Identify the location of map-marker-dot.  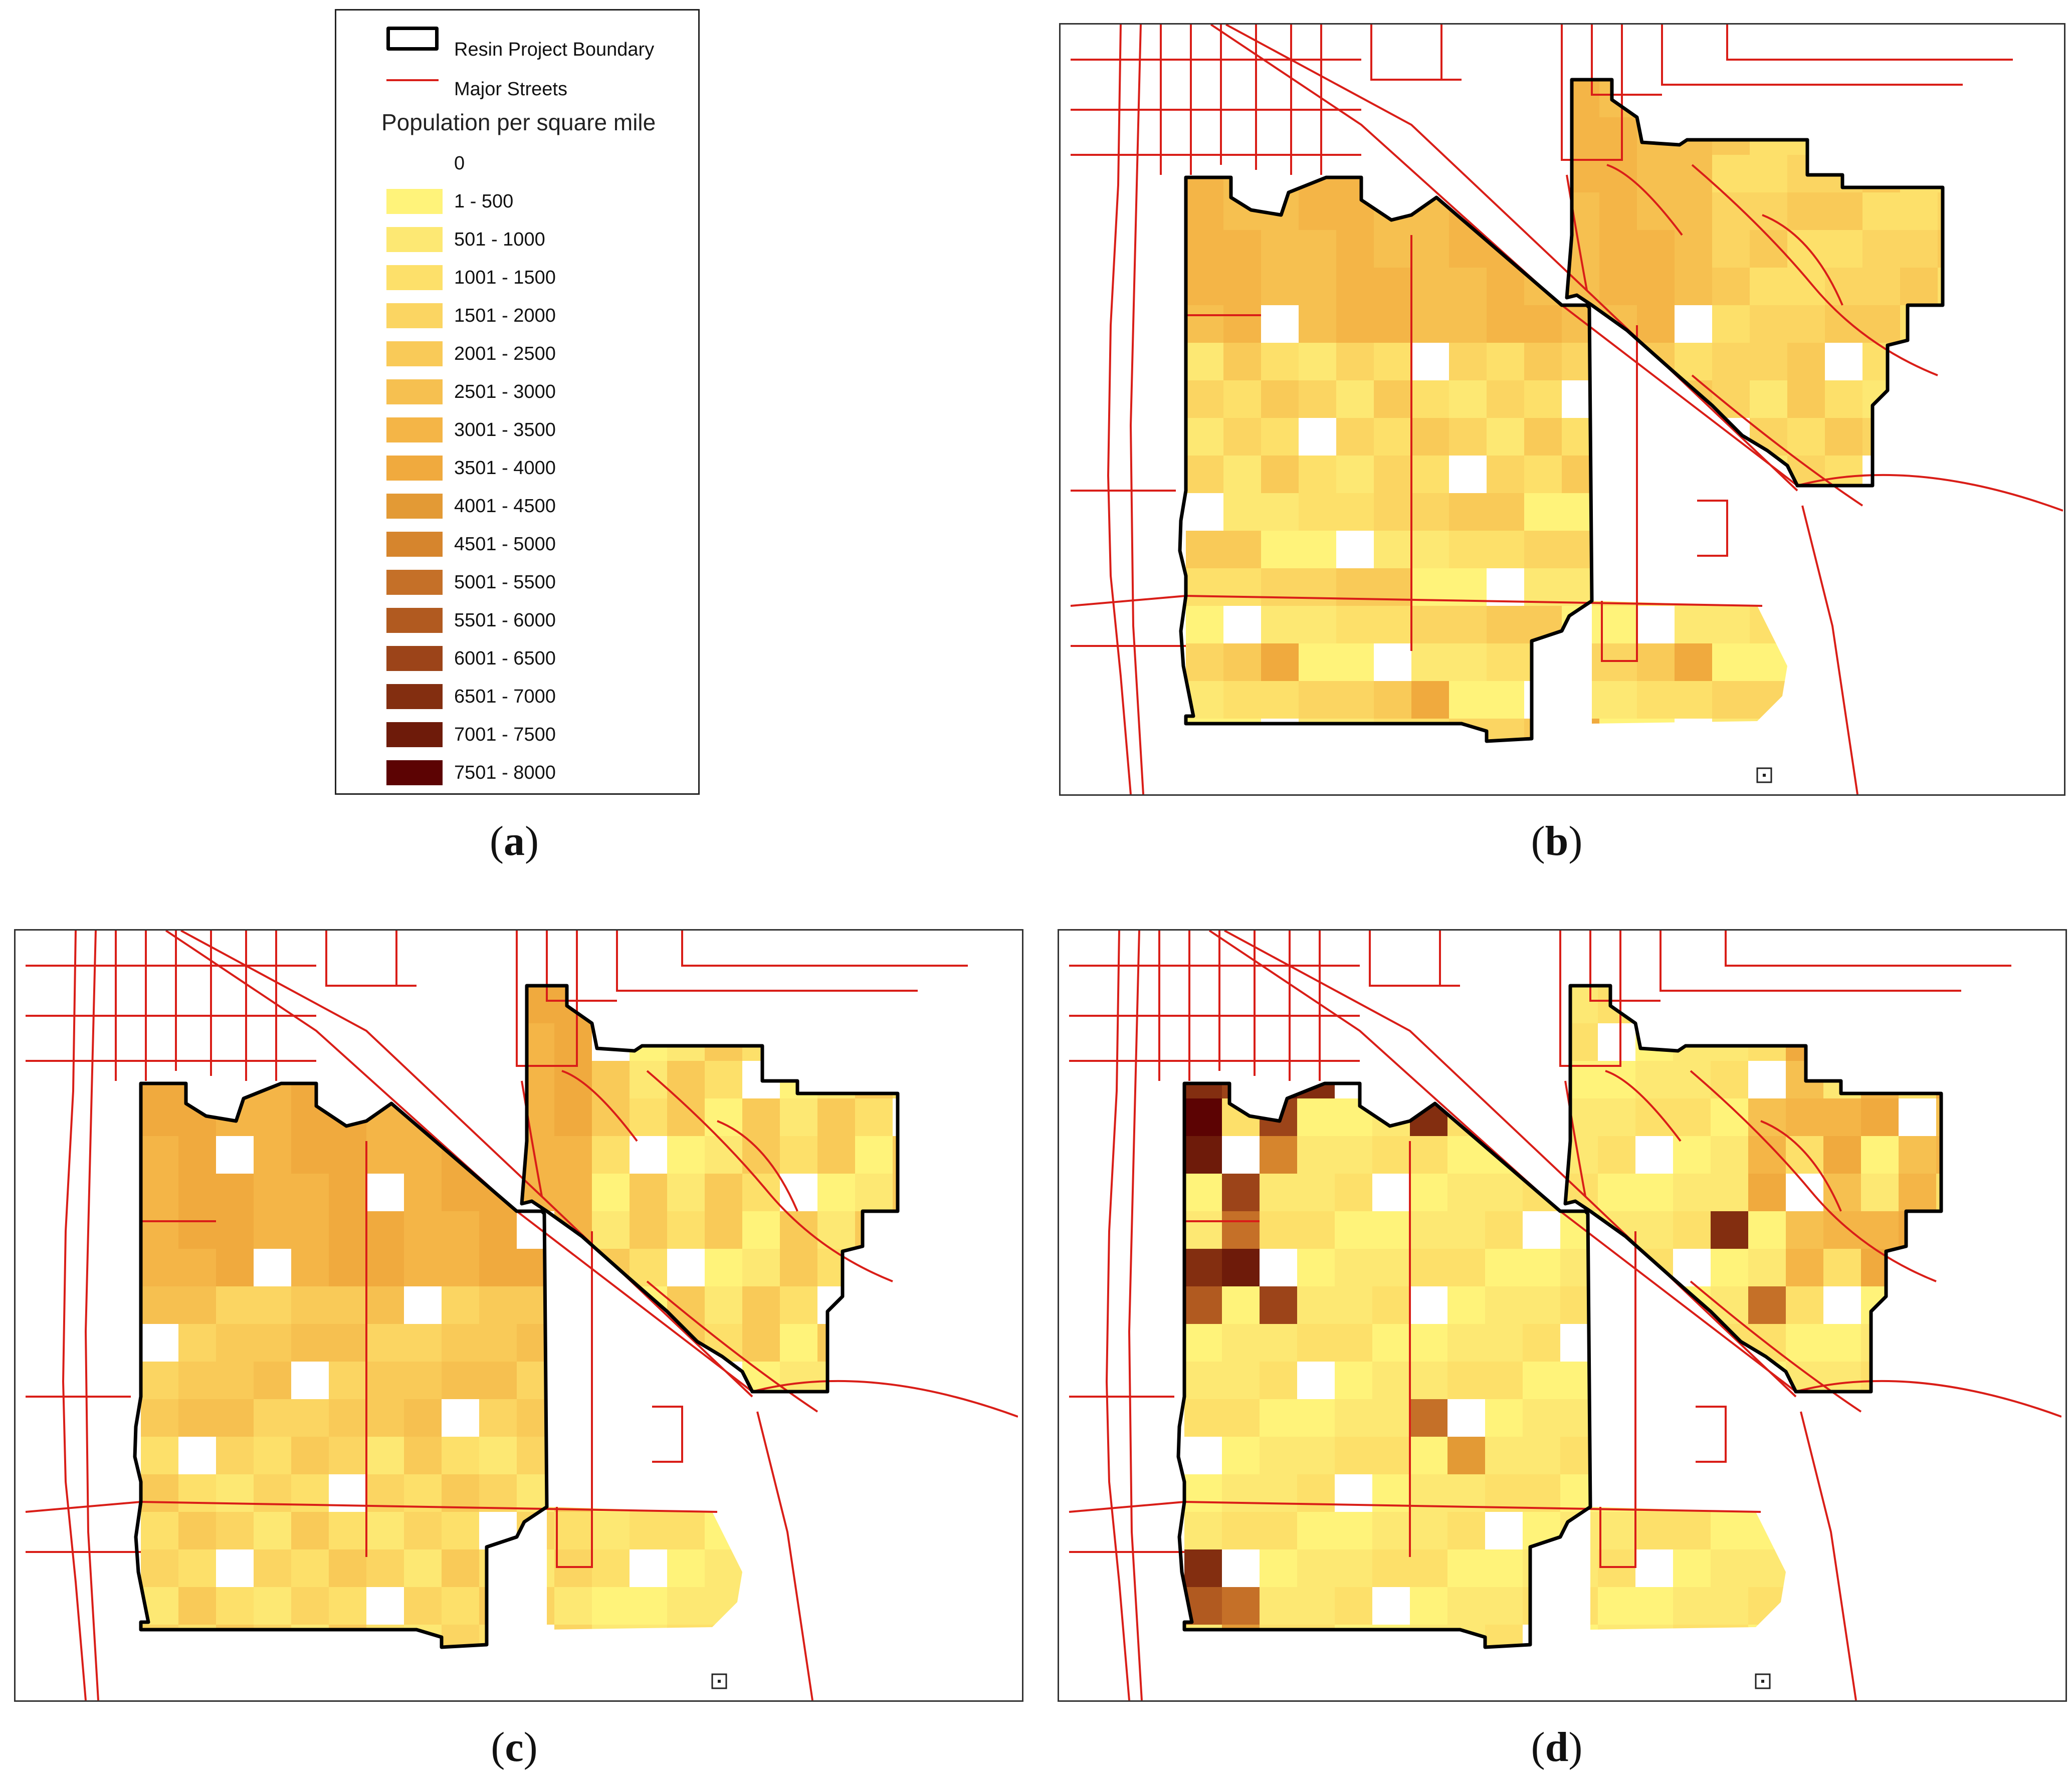
(1762, 1681).